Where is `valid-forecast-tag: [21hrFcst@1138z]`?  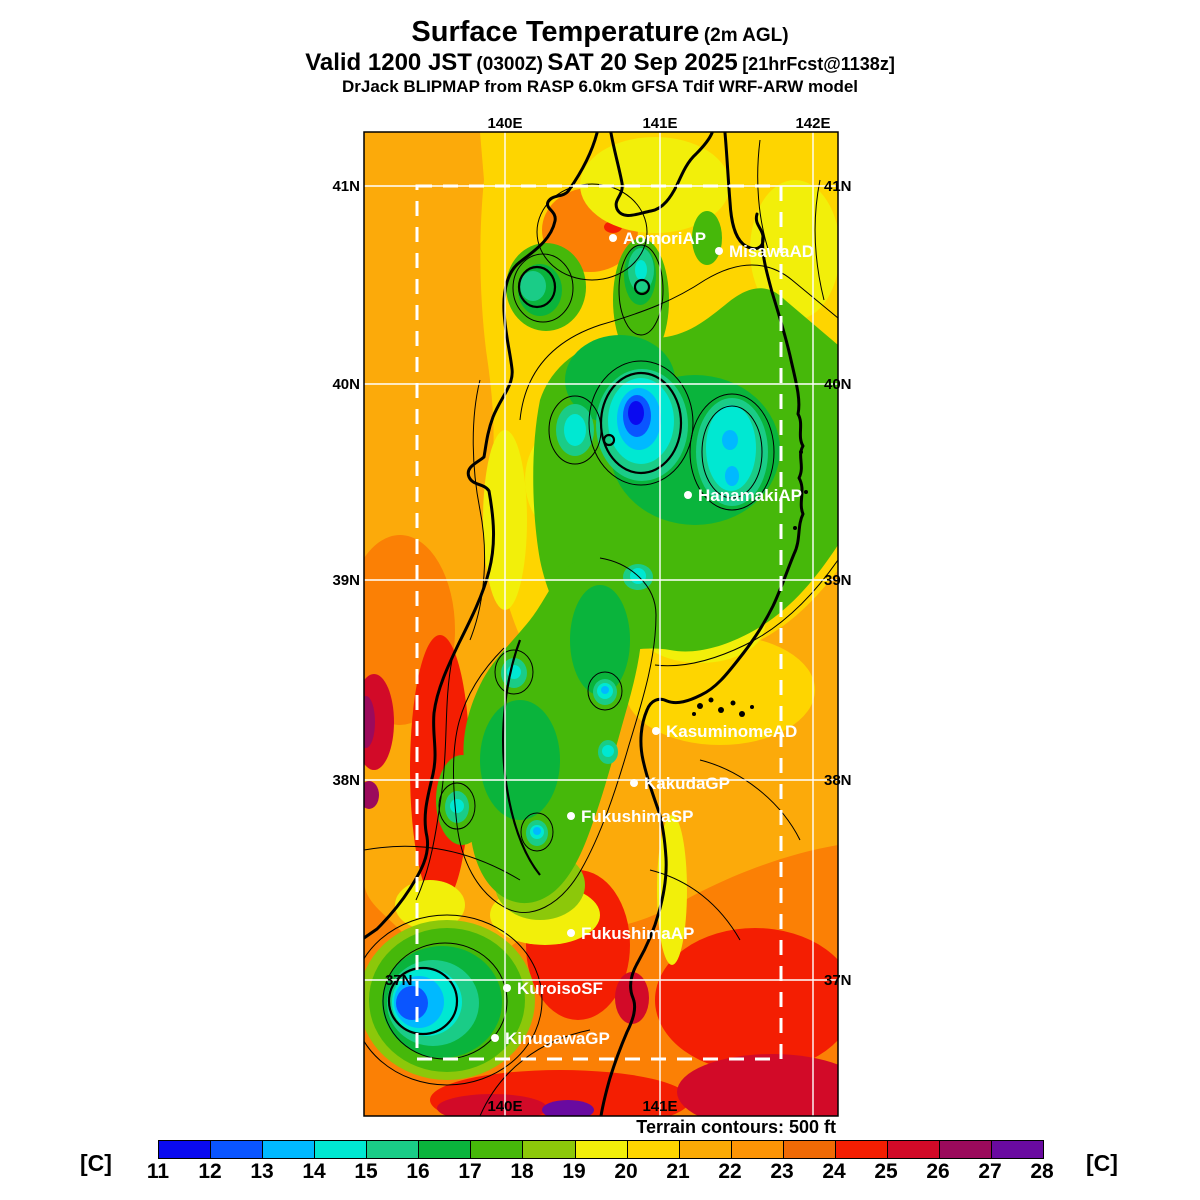 valid-forecast-tag: [21hrFcst@1138z] is located at coordinates (818, 64).